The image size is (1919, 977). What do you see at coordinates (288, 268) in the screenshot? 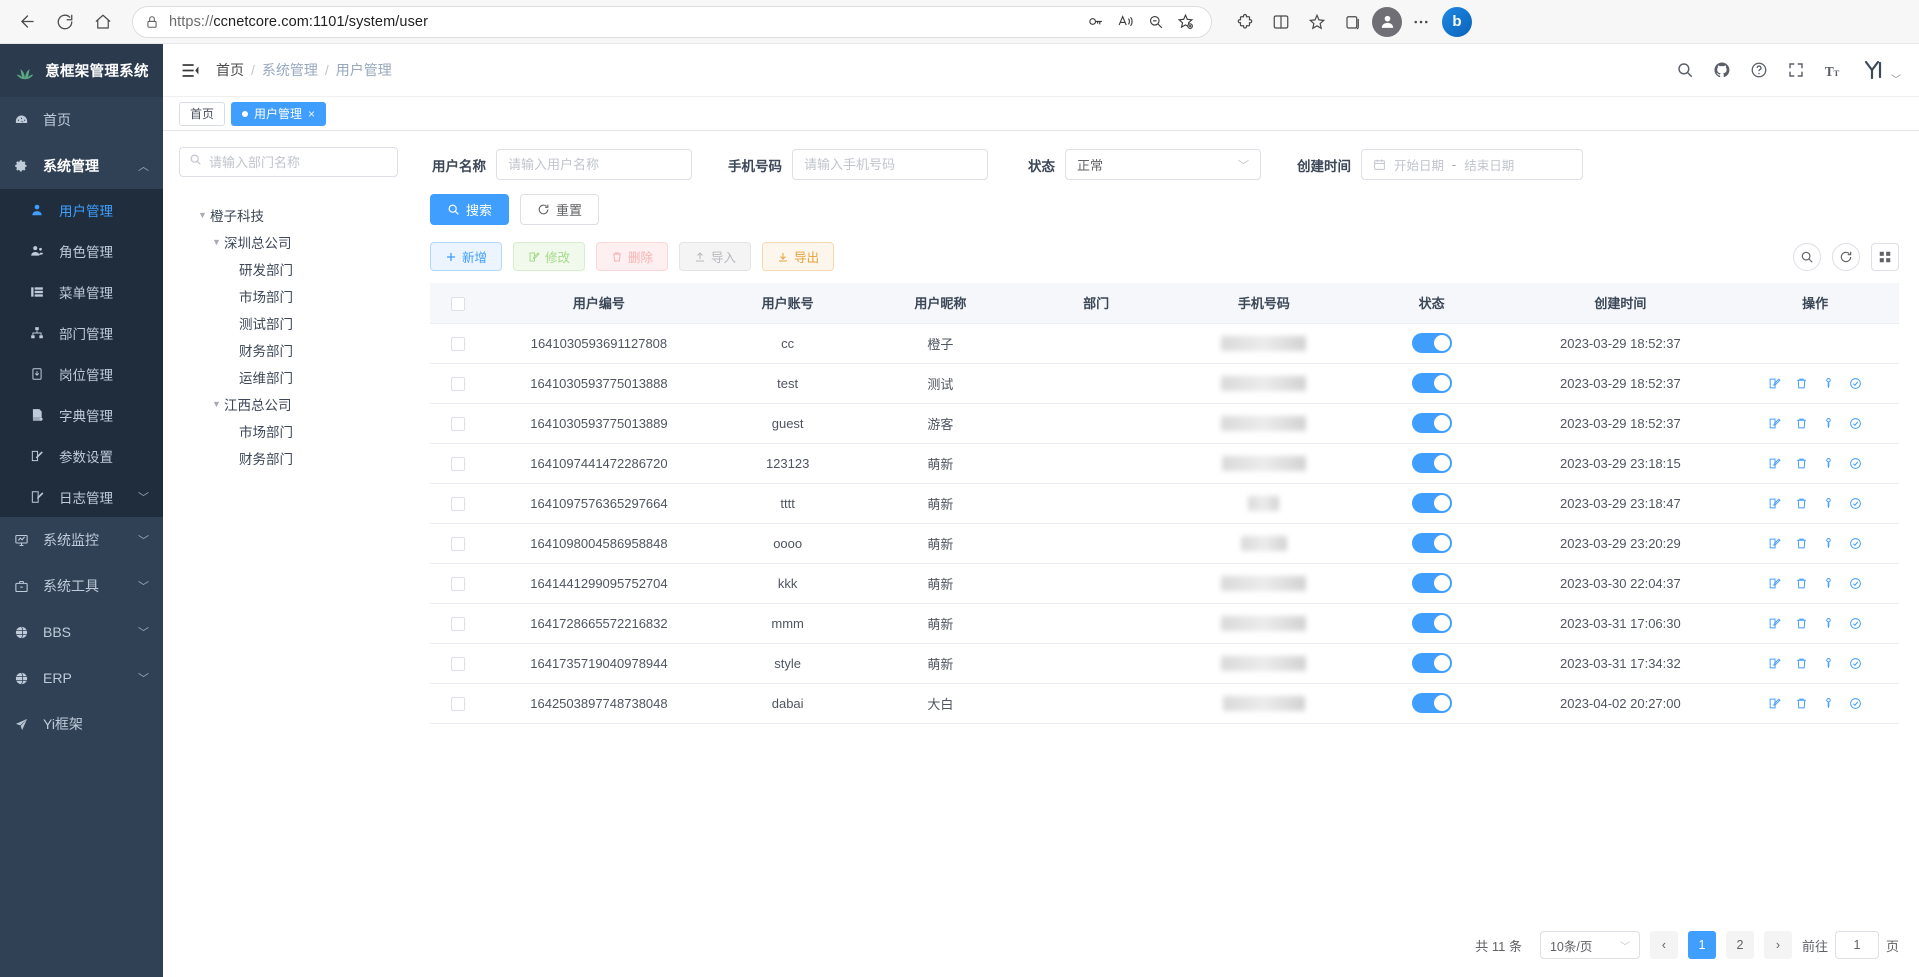
I see `tree-node: 研发部门` at bounding box center [288, 268].